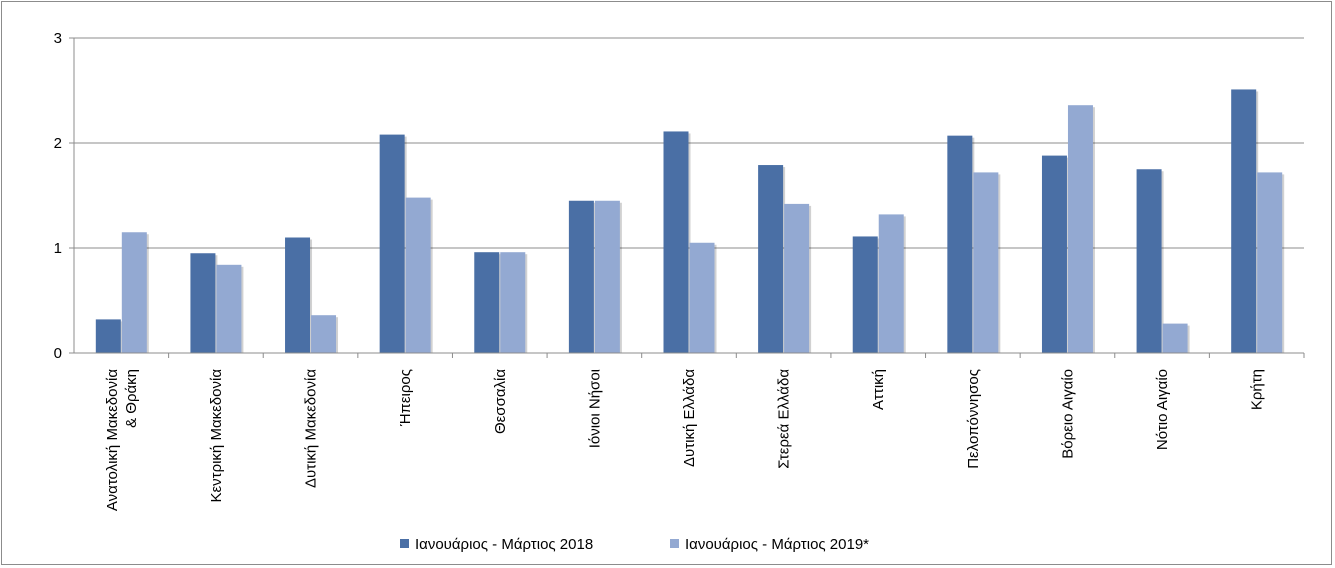 The height and width of the screenshot is (568, 1335). I want to click on y-tick-label: 3, so click(58, 38).